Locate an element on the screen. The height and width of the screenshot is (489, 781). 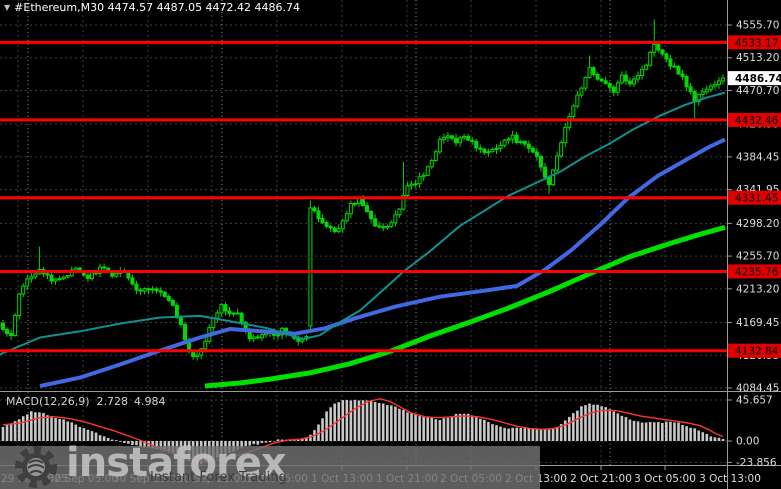
svg-text: 4432.46 is located at coordinates (757, 121).